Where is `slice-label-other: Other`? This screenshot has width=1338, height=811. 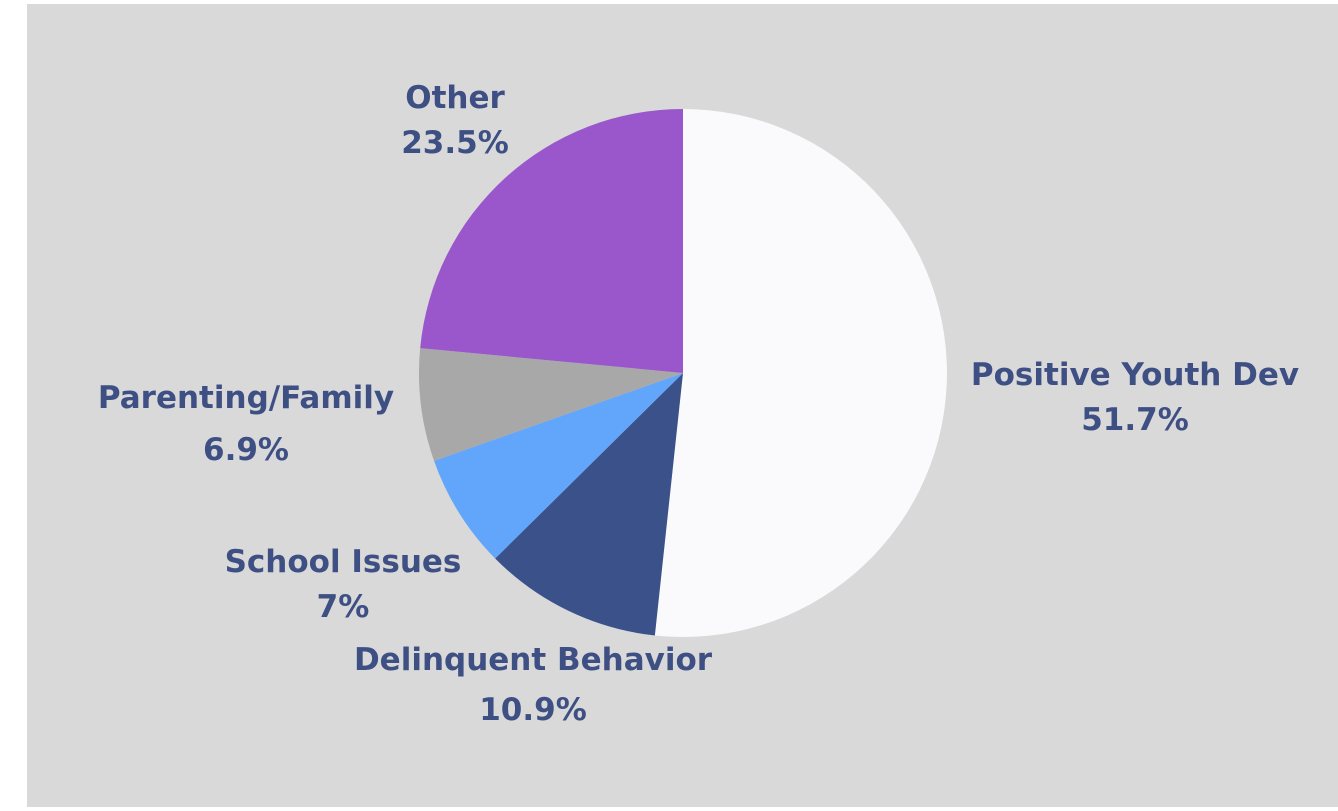
slice-label-other: Other is located at coordinates (455, 98).